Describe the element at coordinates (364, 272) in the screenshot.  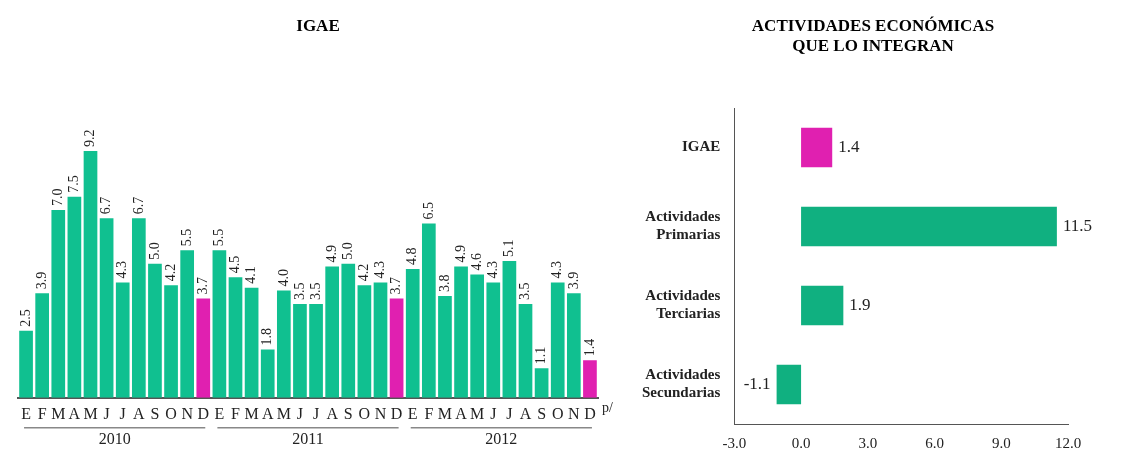
I see `data-label: 4.2` at that location.